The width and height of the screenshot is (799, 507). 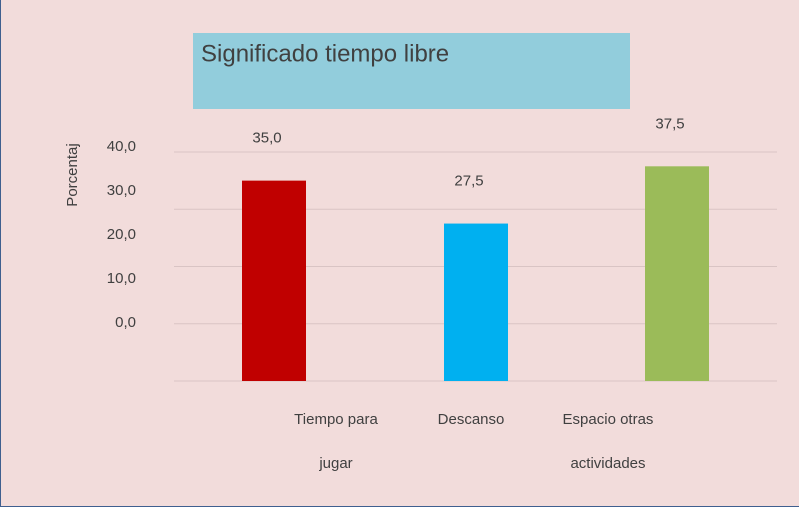 What do you see at coordinates (121, 146) in the screenshot?
I see `y-tick-label: 40,0` at bounding box center [121, 146].